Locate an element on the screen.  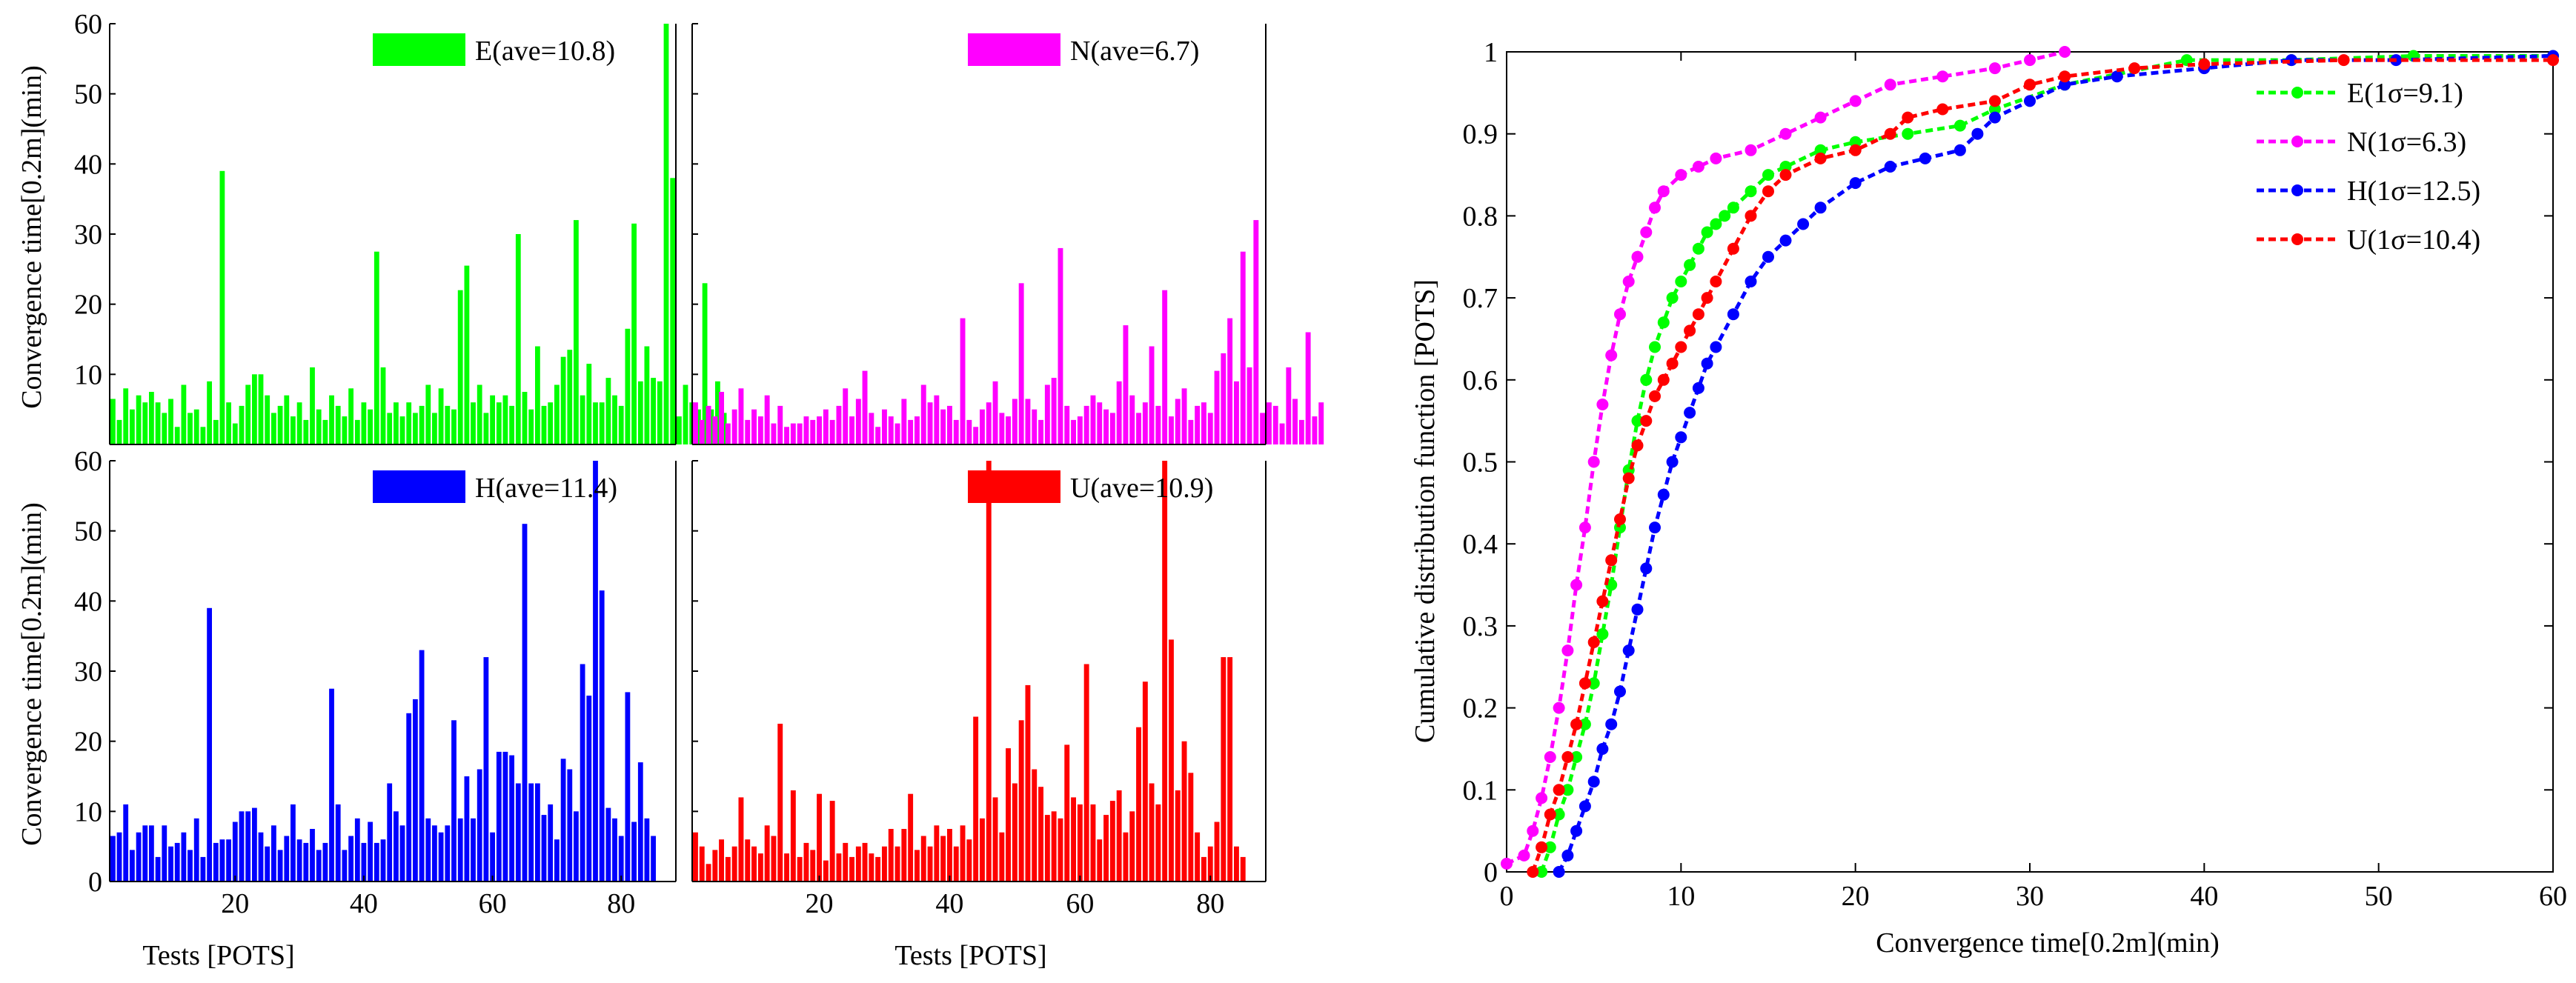
bars-ylabel-row1: Convergence time[0.2m](min) is located at coordinates (31, 237).